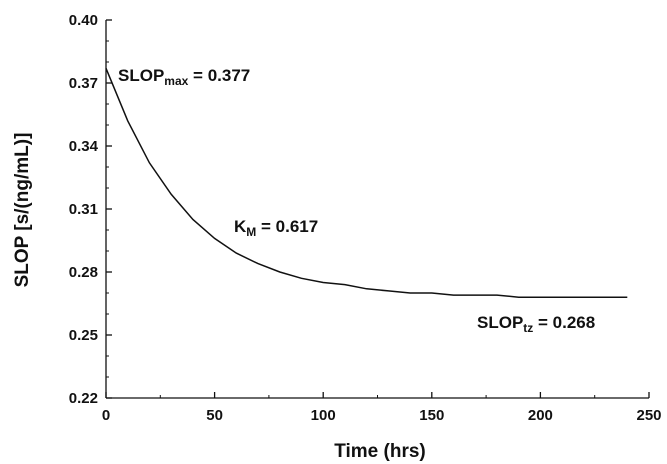 The image size is (667, 464). Describe the element at coordinates (22, 210) in the screenshot. I see `y-axis-title: SLOP [s/(ng/mL)]` at that location.